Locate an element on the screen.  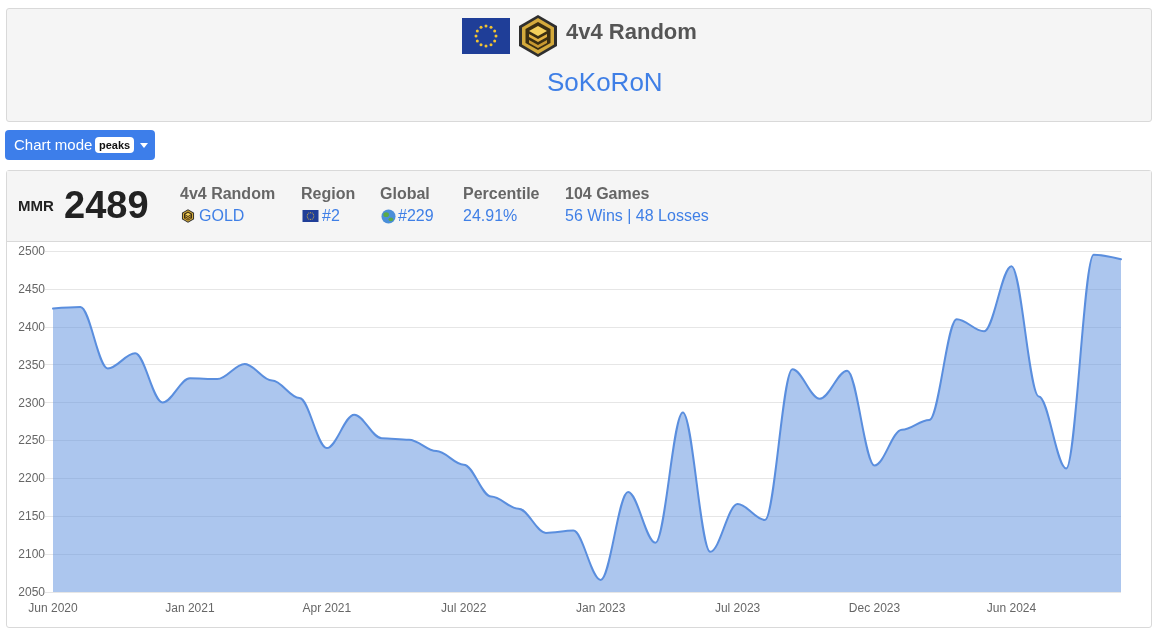
x-tick-label: Apr 2021 is located at coordinates (327, 608).